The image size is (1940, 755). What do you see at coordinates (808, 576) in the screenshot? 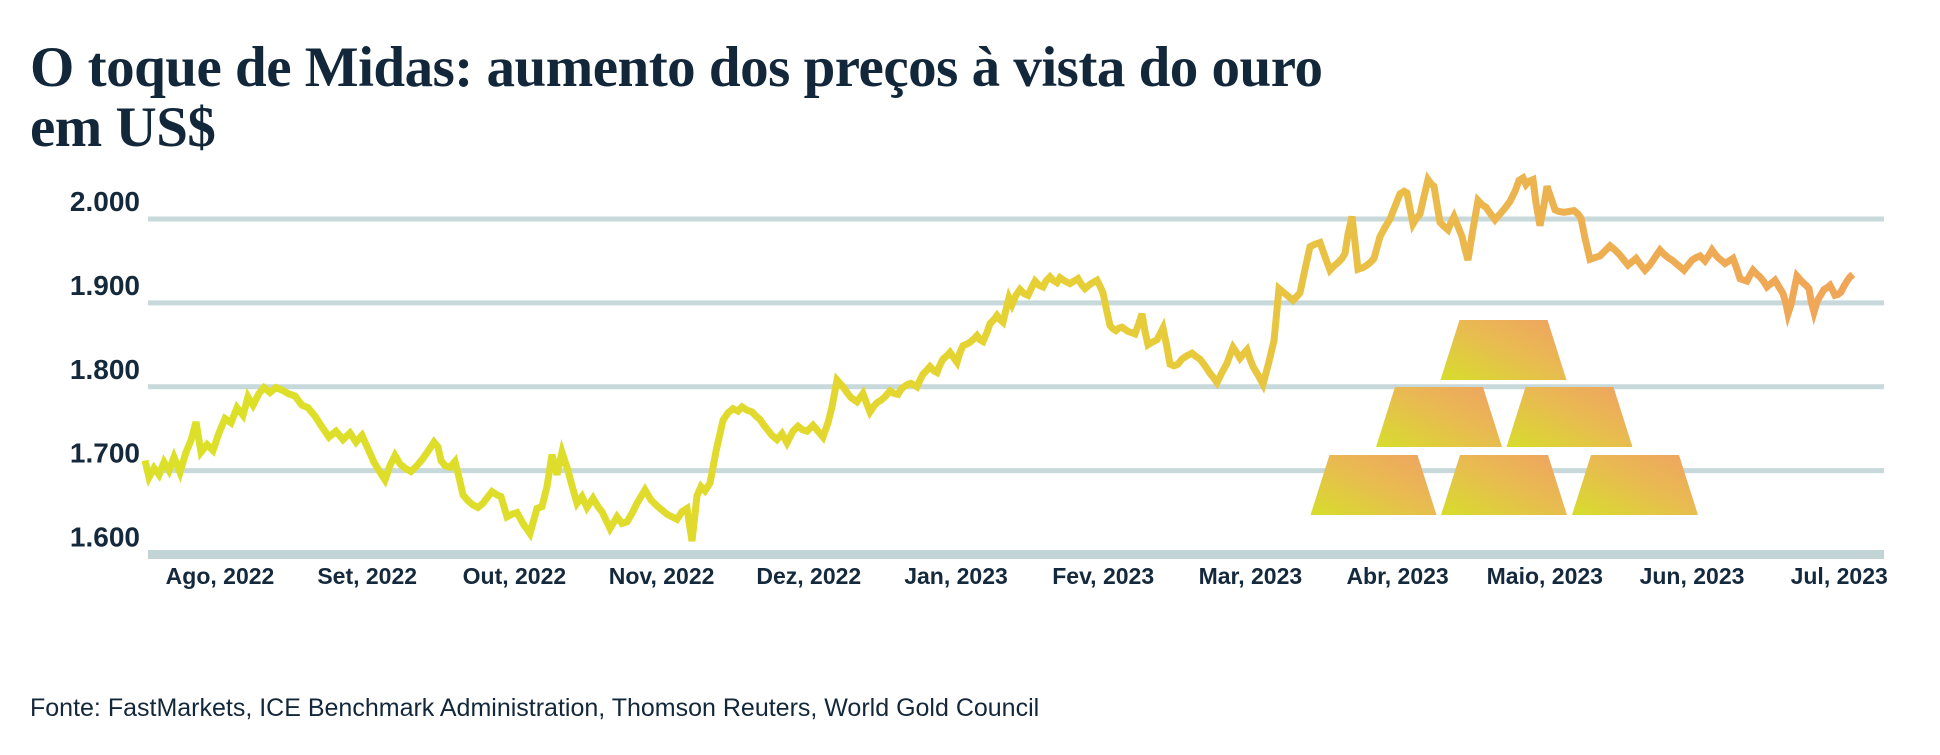
I see `x-axis-tick-label: Dez, 2022` at bounding box center [808, 576].